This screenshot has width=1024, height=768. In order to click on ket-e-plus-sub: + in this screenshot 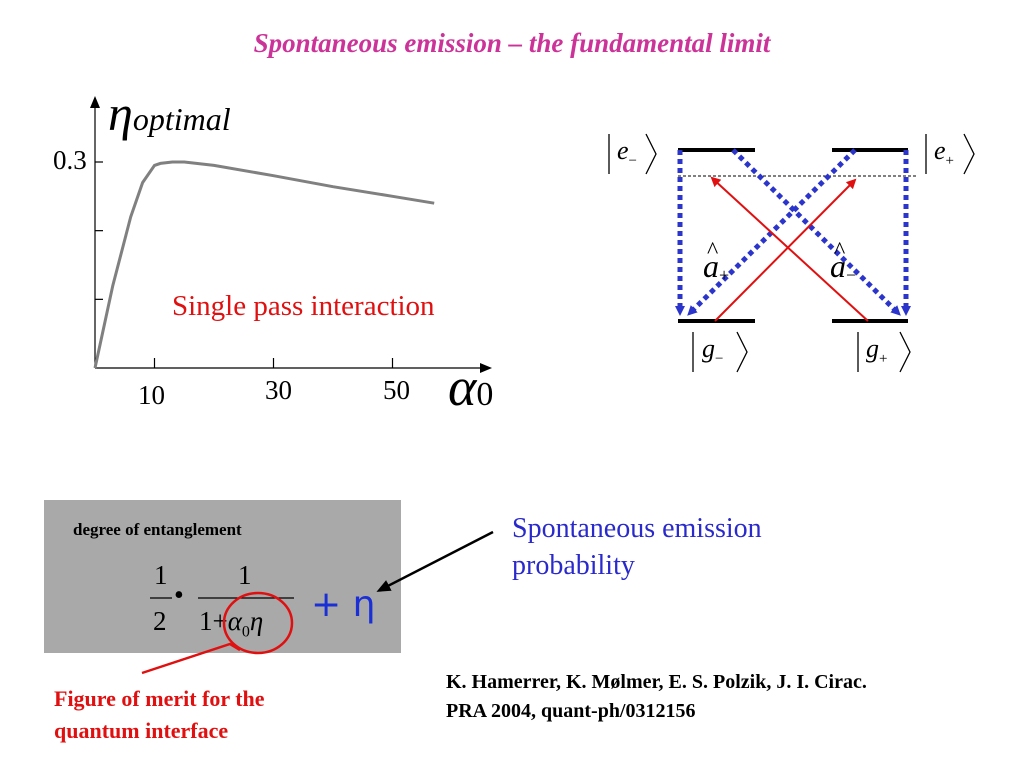, I will do `click(950, 161)`.